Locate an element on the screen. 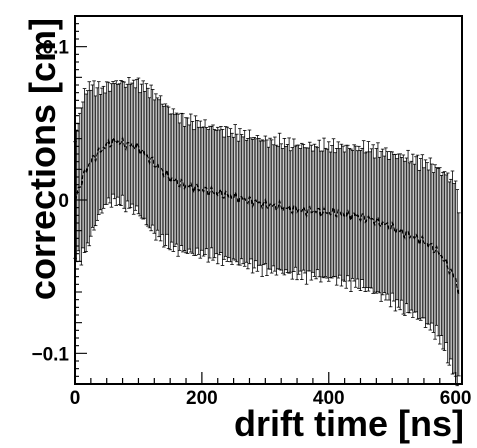  x-axis-title: drift time [ns] is located at coordinates (349, 423).